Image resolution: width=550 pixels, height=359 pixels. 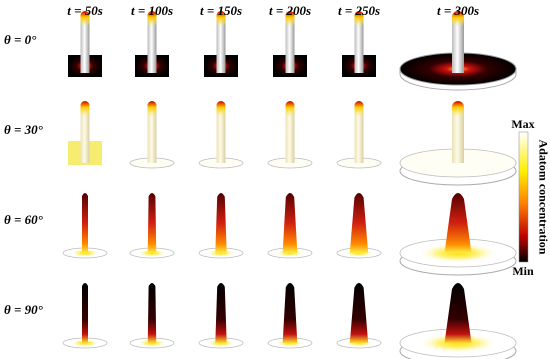 I want to click on row-label: θ = 30°, so click(x=24, y=129).